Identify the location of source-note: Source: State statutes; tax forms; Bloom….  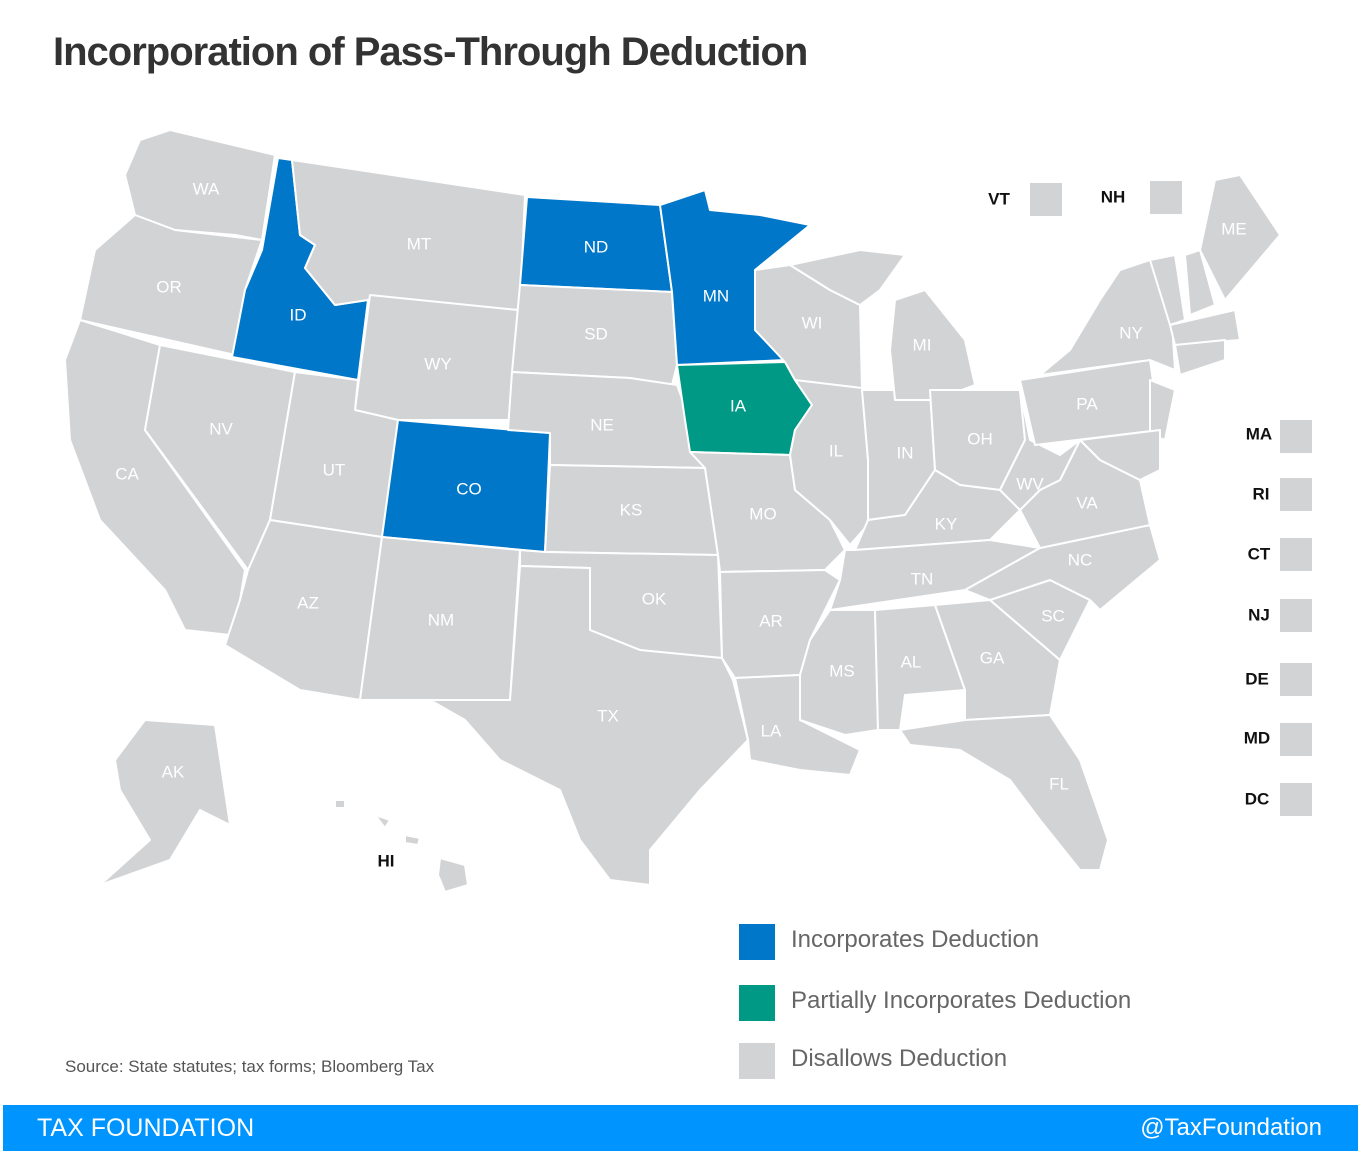
(250, 1066).